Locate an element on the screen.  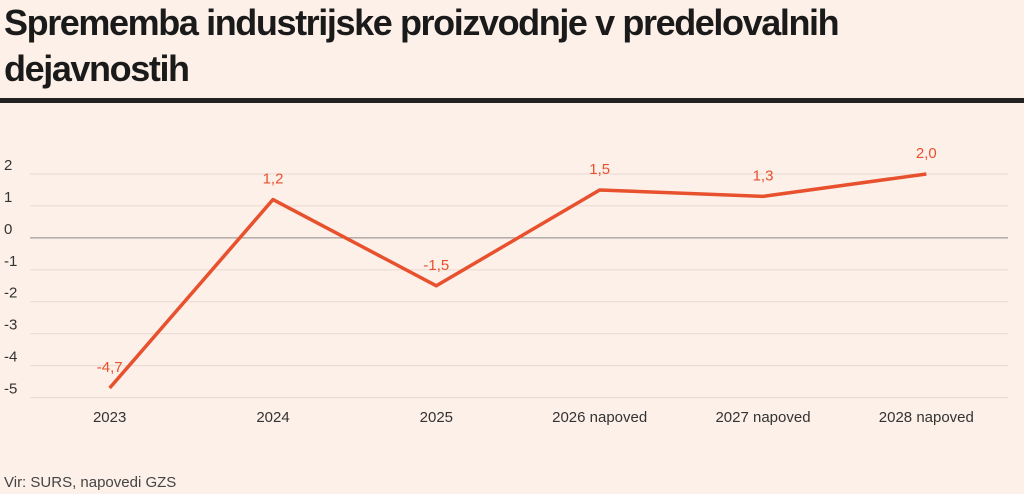
x-tick-label: 2027 napoved is located at coordinates (762, 417).